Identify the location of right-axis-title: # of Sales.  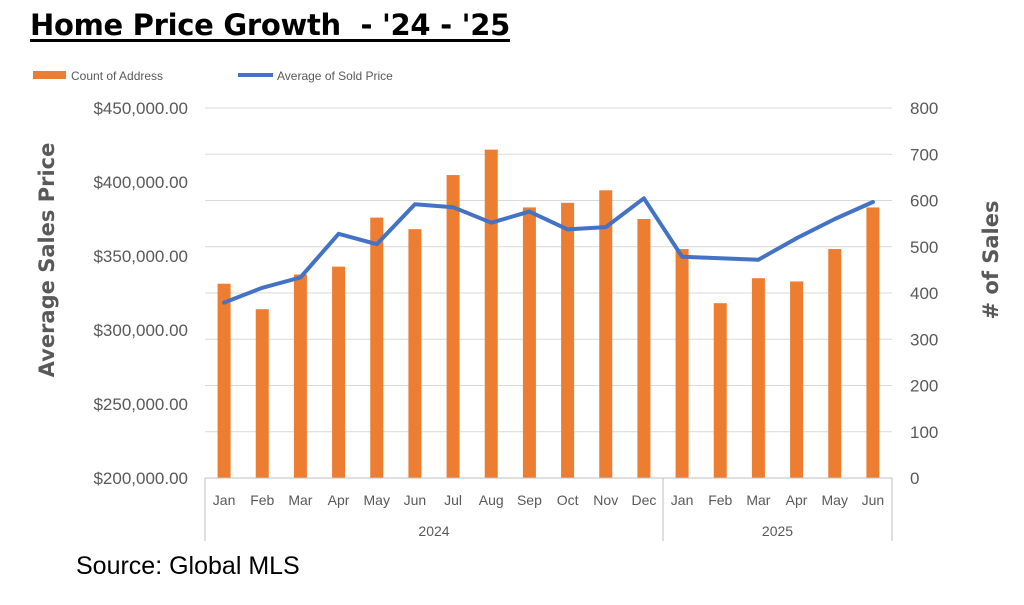
(991, 259).